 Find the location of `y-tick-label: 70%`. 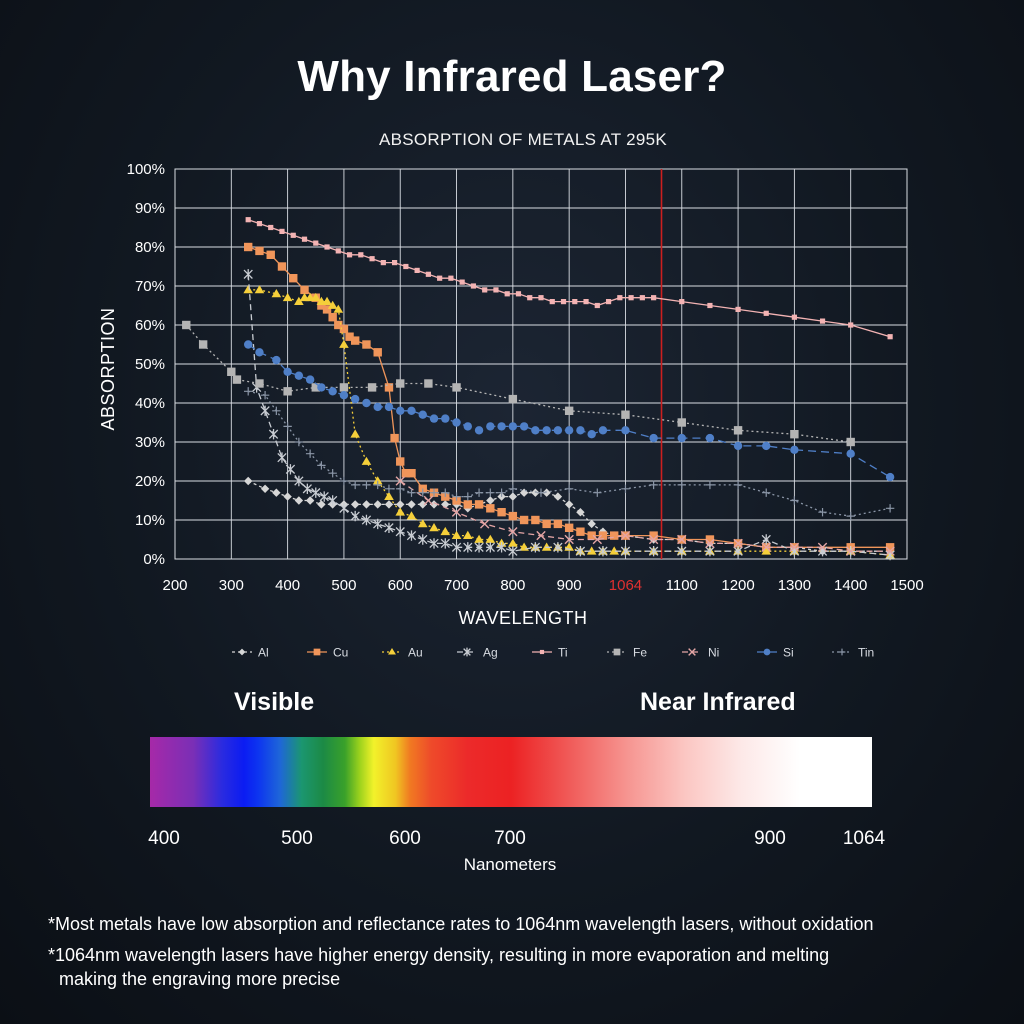

y-tick-label: 70% is located at coordinates (150, 286).